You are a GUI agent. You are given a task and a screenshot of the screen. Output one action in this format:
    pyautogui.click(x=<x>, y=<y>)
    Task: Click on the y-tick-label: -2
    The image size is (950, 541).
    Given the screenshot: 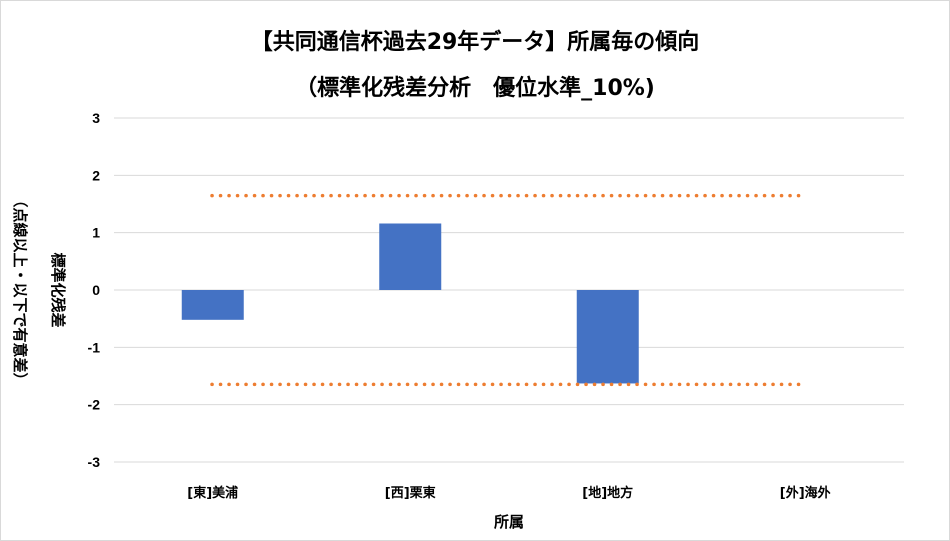 What is the action you would take?
    pyautogui.click(x=94, y=405)
    